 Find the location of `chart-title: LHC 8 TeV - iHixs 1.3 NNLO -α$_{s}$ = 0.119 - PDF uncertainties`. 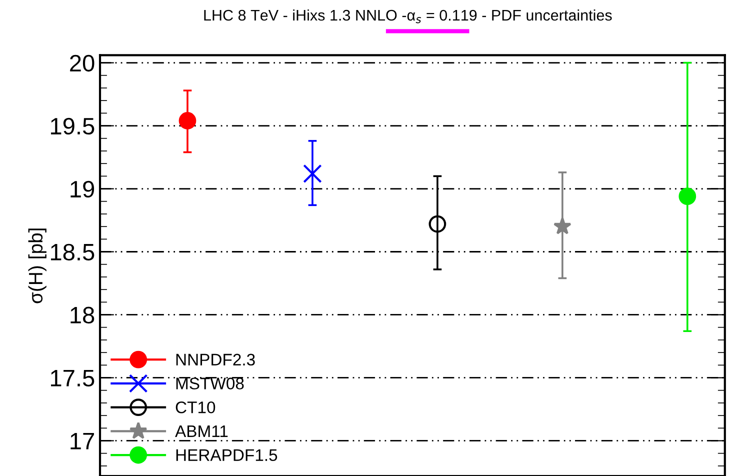

chart-title: LHC 8 TeV - iHixs 1.3 NNLO -α$_{s}$ = 0.119 - PDF uncertainties is located at coordinates (408, 16).